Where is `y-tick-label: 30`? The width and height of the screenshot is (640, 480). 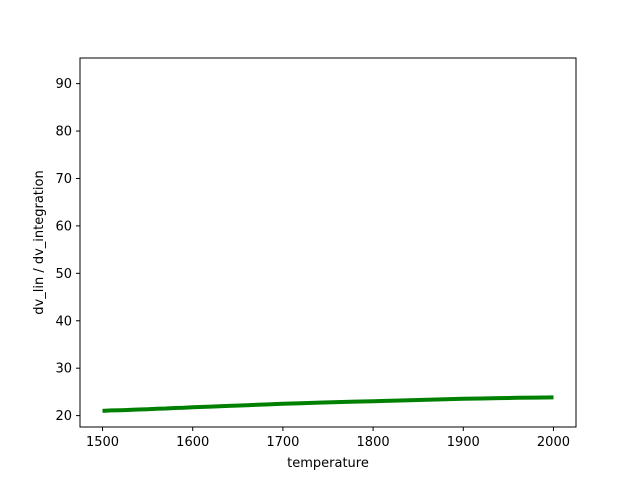
y-tick-label: 30 is located at coordinates (63, 369).